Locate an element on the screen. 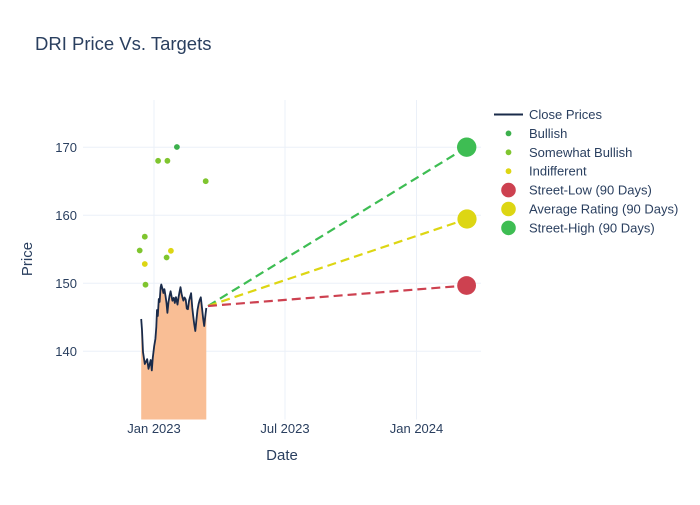  svg-text: Average Rating (90 Days) is located at coordinates (603, 209).